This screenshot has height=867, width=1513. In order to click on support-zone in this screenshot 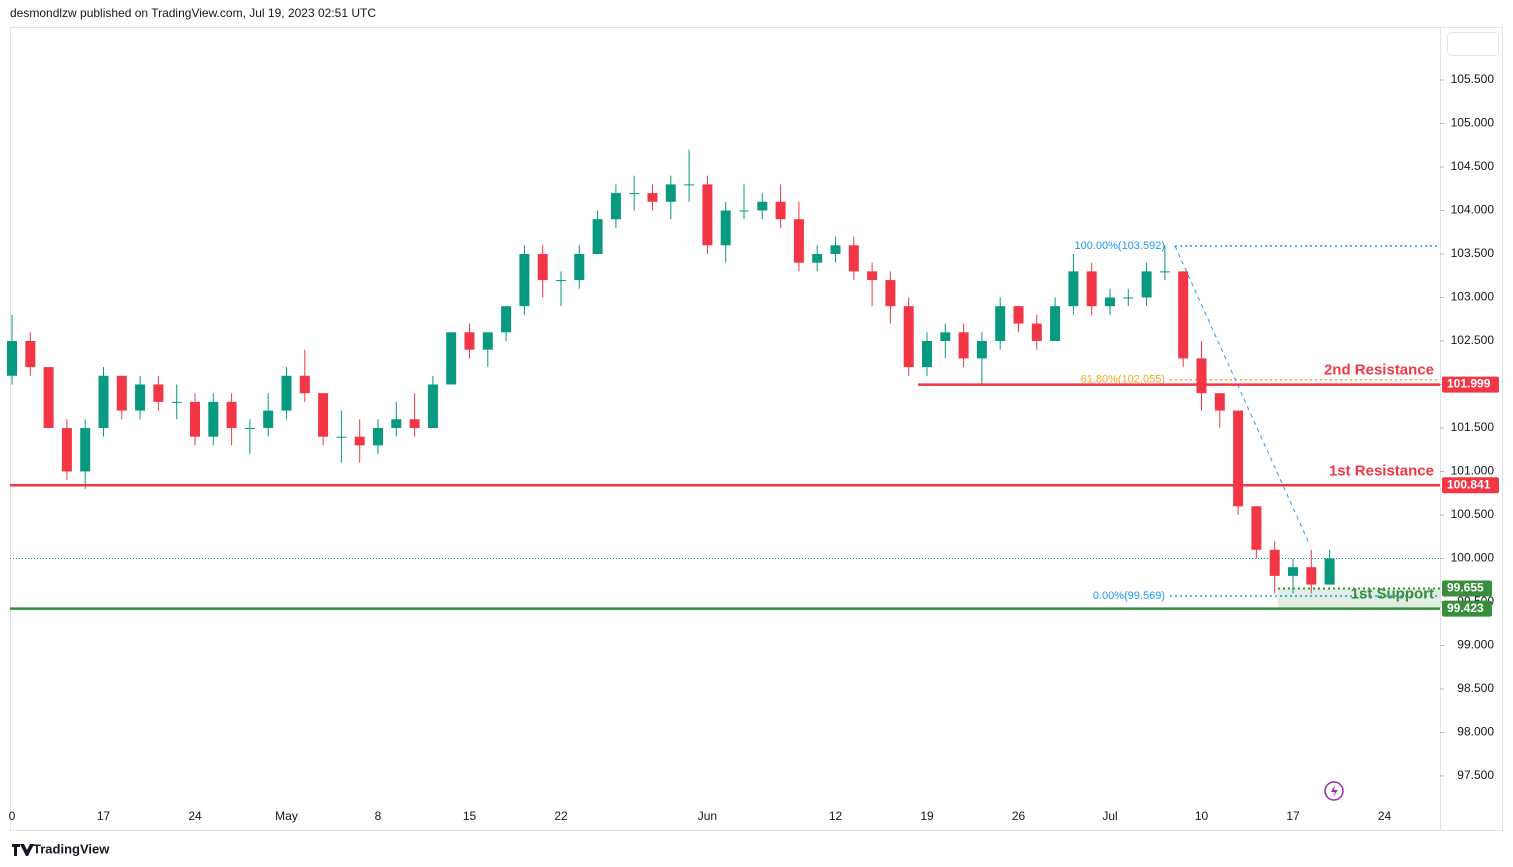, I will do `click(1359, 598)`.